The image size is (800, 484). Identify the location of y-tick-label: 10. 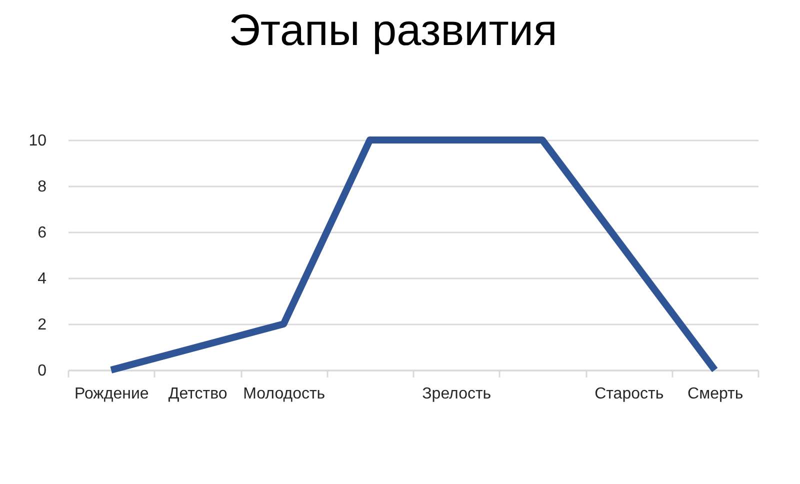
(37, 141).